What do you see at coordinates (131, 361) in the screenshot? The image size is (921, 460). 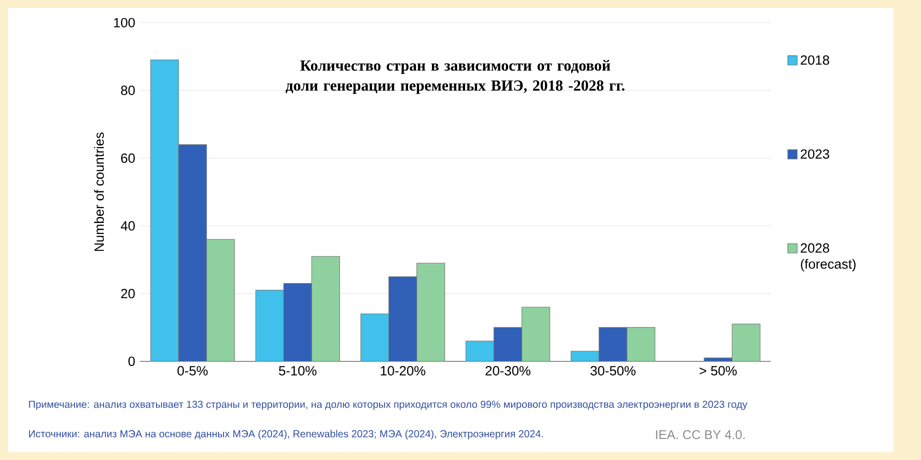 I see `y-tick-label: 0` at bounding box center [131, 361].